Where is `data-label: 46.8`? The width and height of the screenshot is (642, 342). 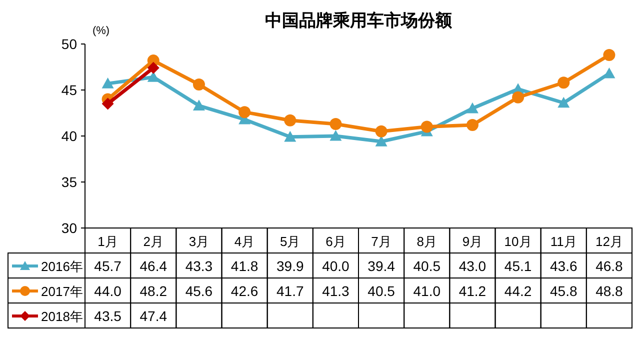 data-label: 46.8 is located at coordinates (610, 266).